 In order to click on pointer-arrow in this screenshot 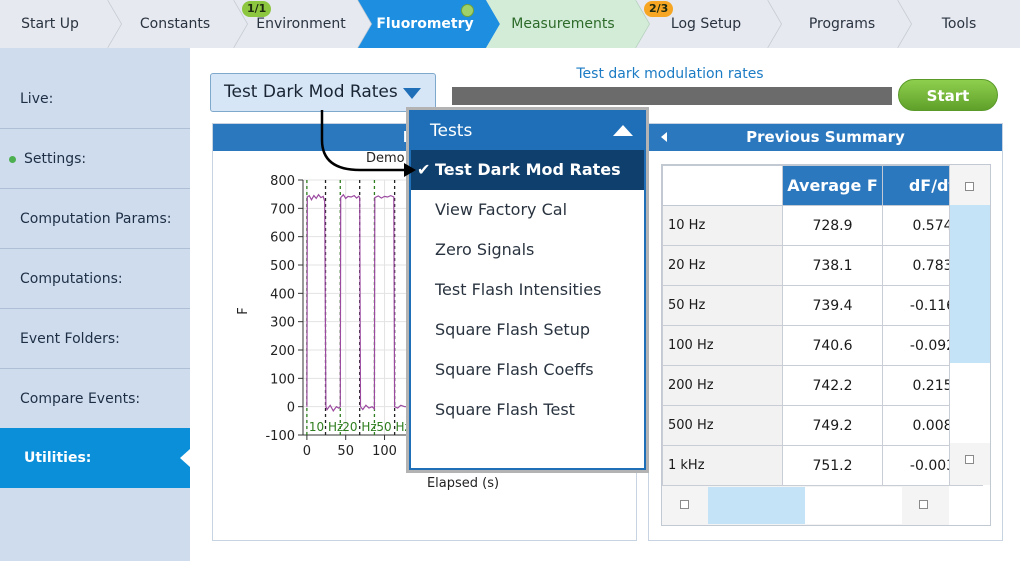, I will do `click(368, 143)`.